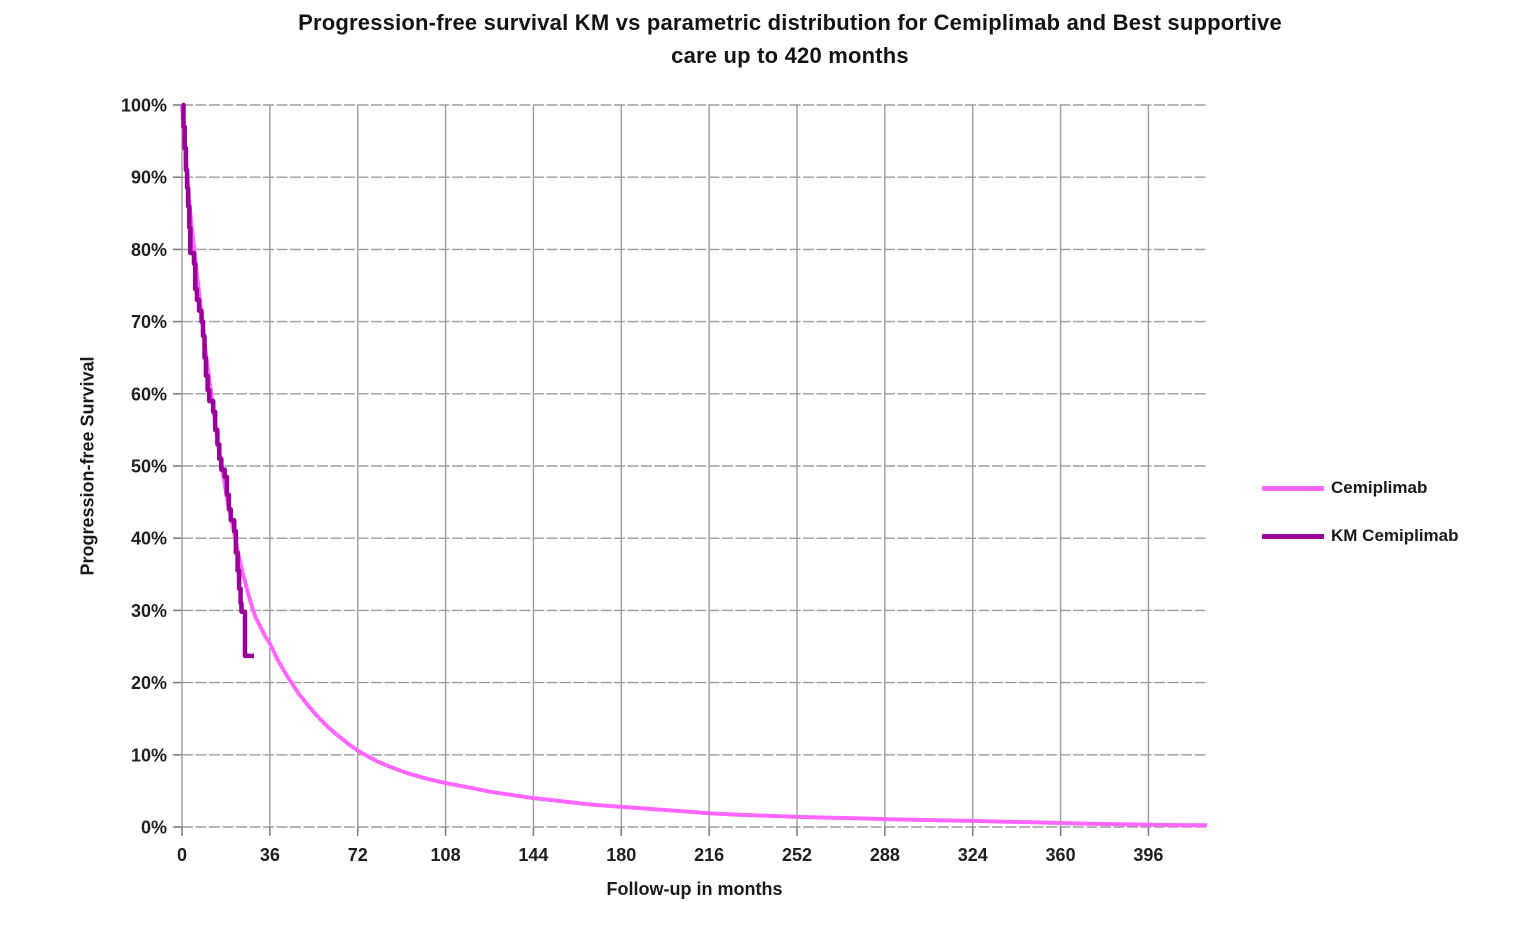 The image size is (1530, 925). I want to click on legend-label-cemiplimab: Cemiplimab, so click(1379, 487).